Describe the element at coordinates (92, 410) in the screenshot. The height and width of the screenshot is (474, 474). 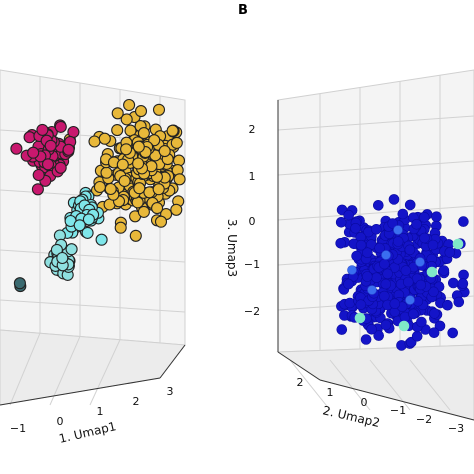
I see `ticks-left: −1 0 1 2 3` at that location.